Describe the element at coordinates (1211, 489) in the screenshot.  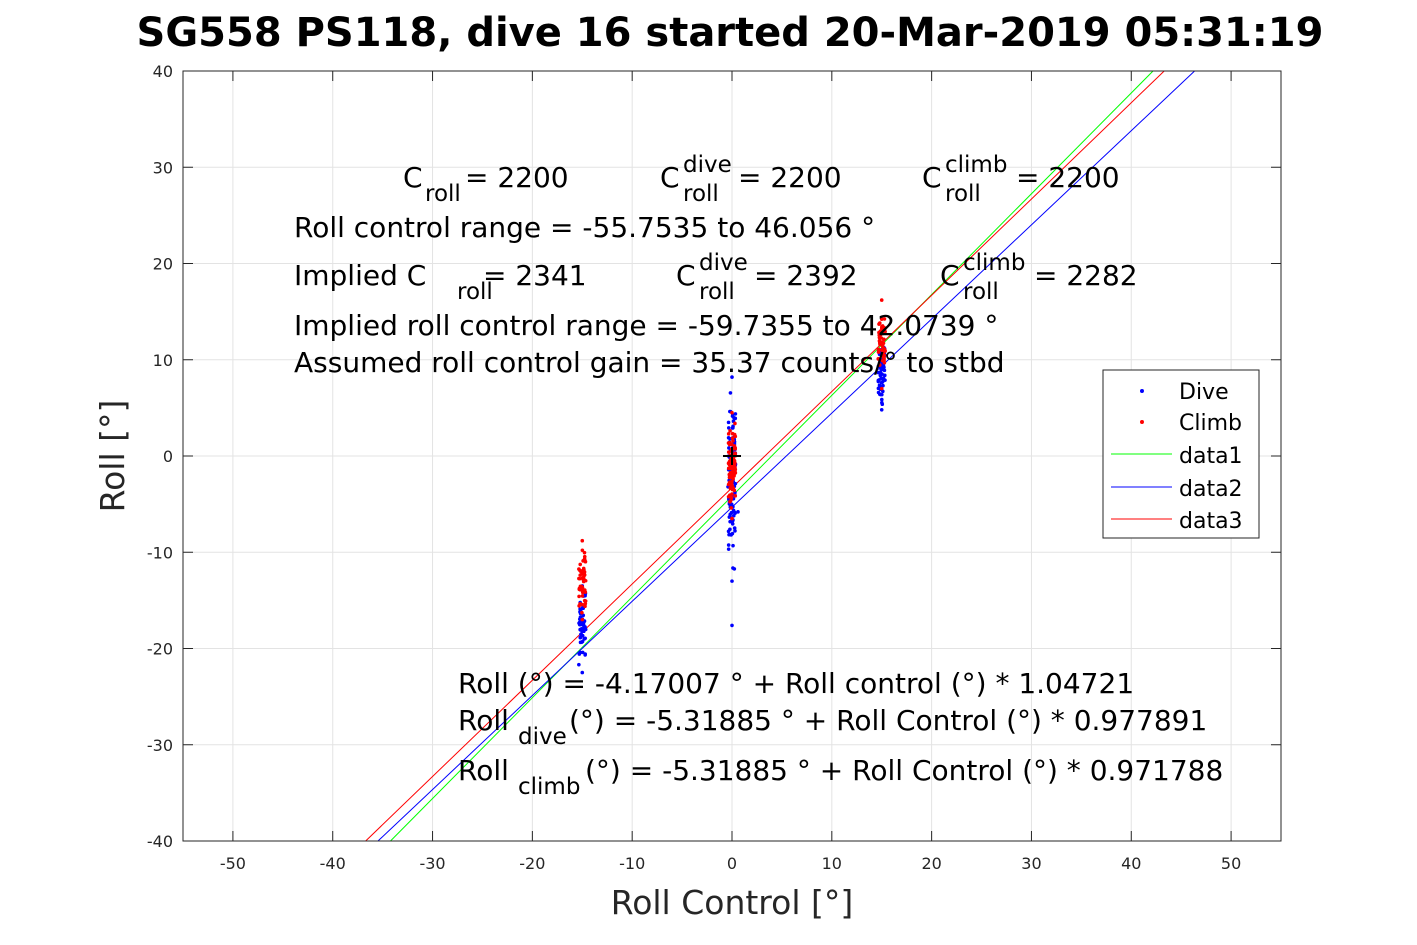
I see `legend-label-data2: data2` at that location.